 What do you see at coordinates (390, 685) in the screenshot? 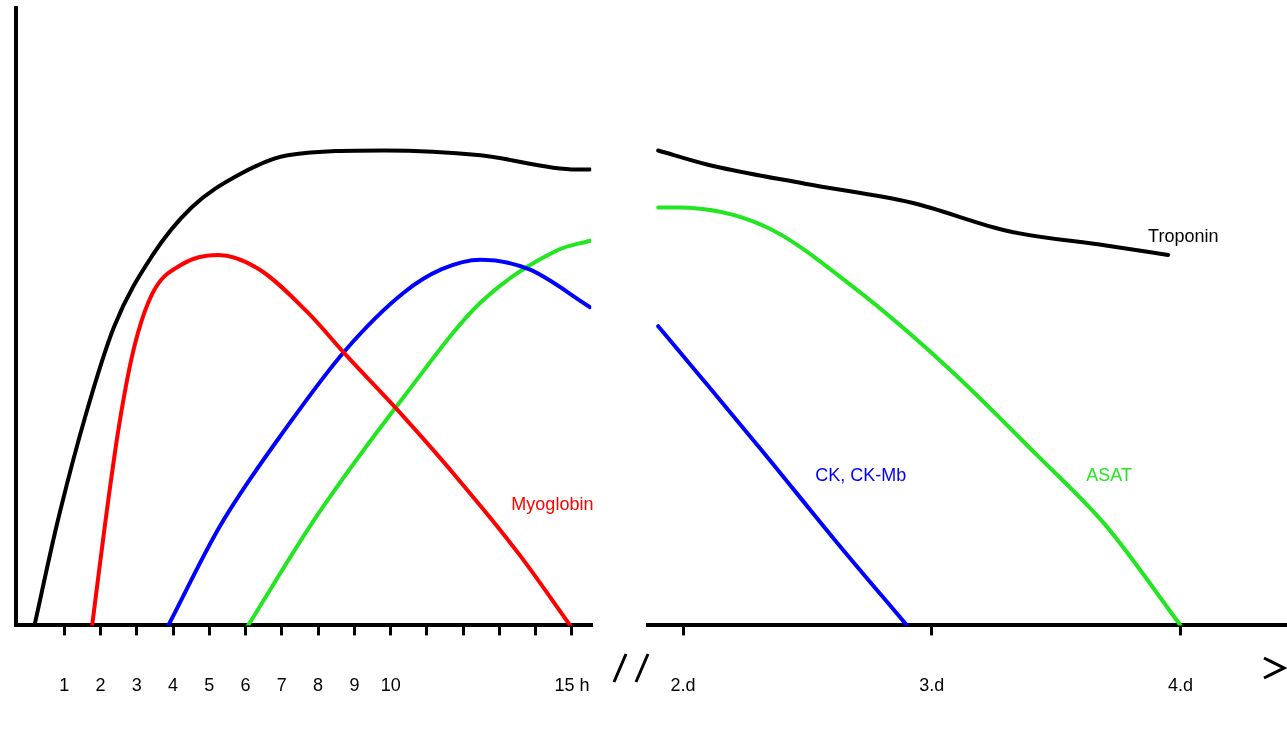
I see `x-tick-label: 10` at bounding box center [390, 685].